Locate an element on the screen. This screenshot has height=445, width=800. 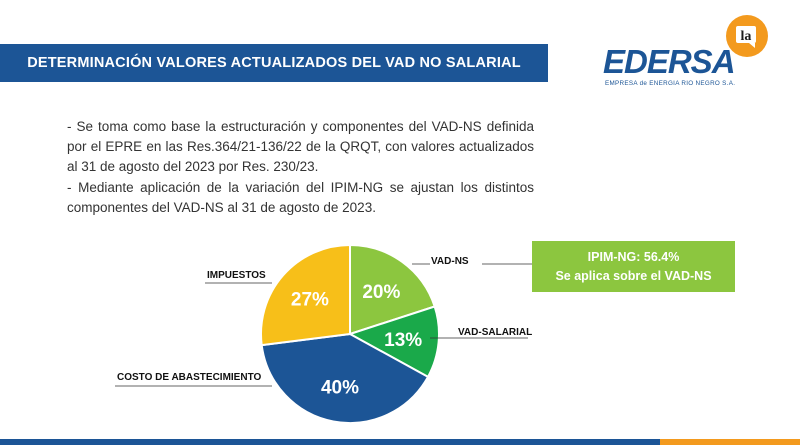
slice-costo-abastecimiento is located at coordinates (345, 378).